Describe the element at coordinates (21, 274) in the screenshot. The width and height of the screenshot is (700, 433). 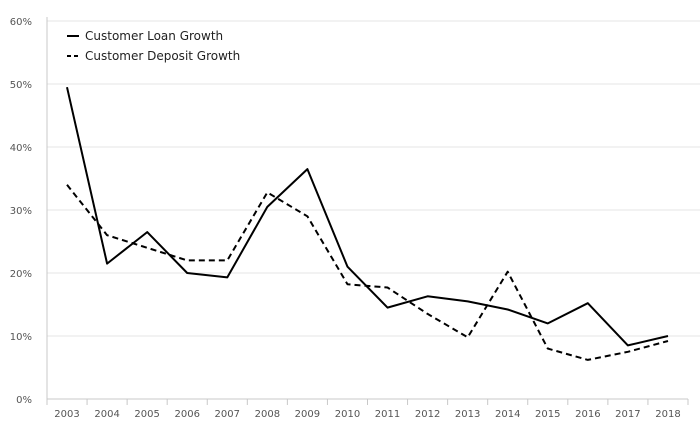
I see `y-tick-label: 20%` at that location.